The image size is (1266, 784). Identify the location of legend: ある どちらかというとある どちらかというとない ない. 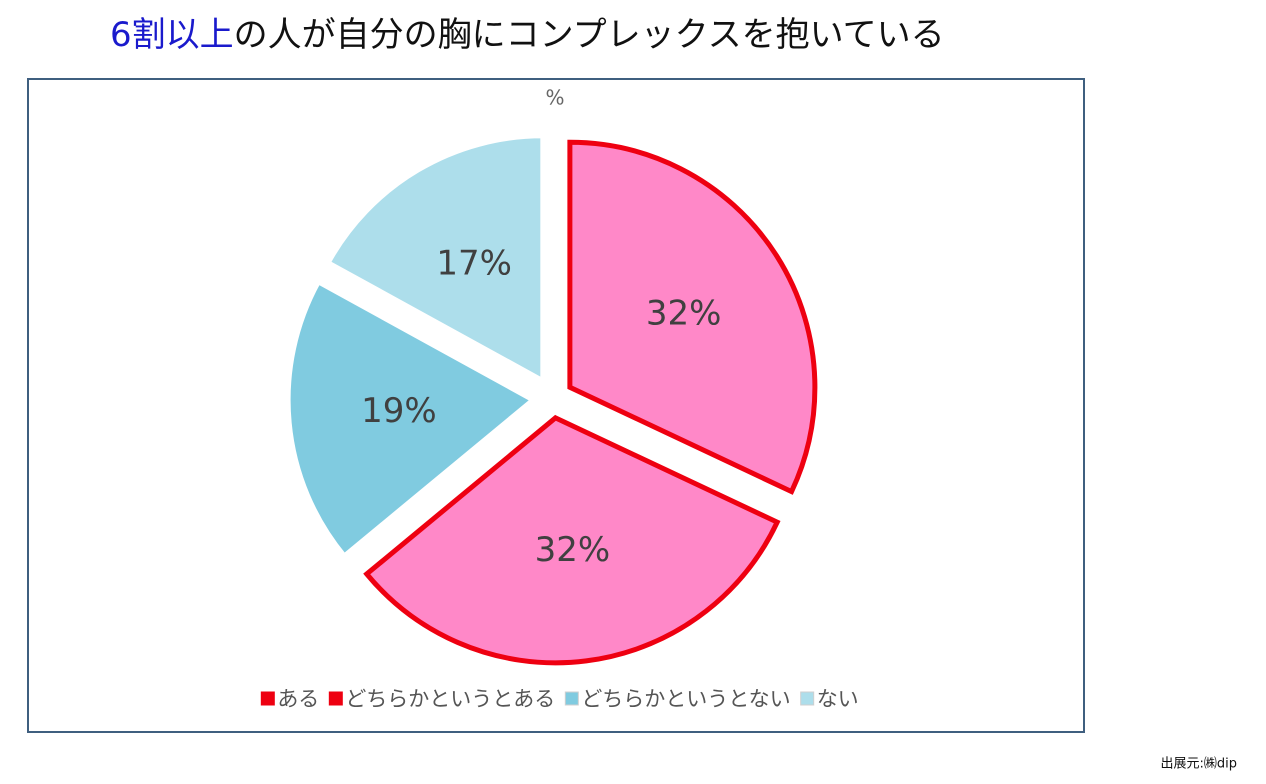
(559, 699).